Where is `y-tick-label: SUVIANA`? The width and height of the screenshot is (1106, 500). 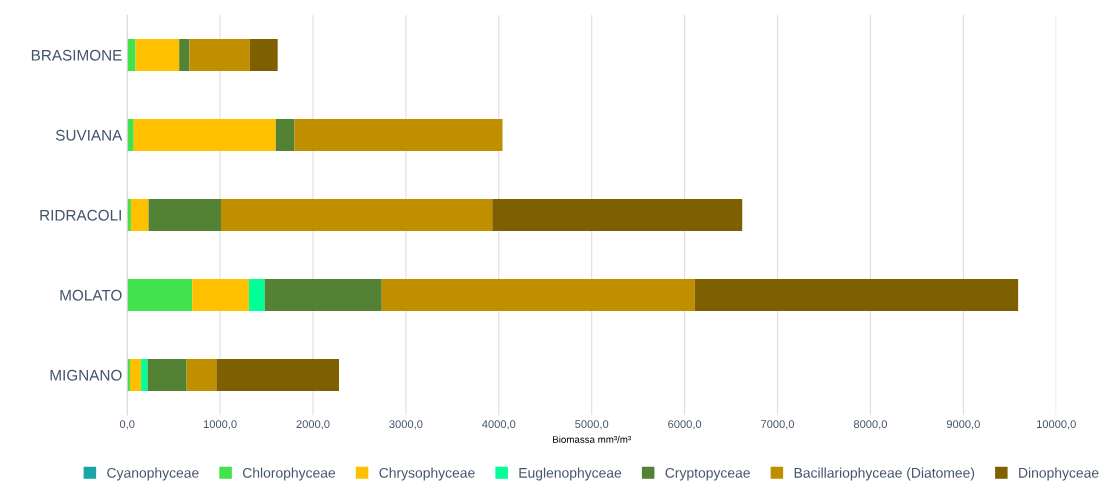
y-tick-label: SUVIANA is located at coordinates (89, 135).